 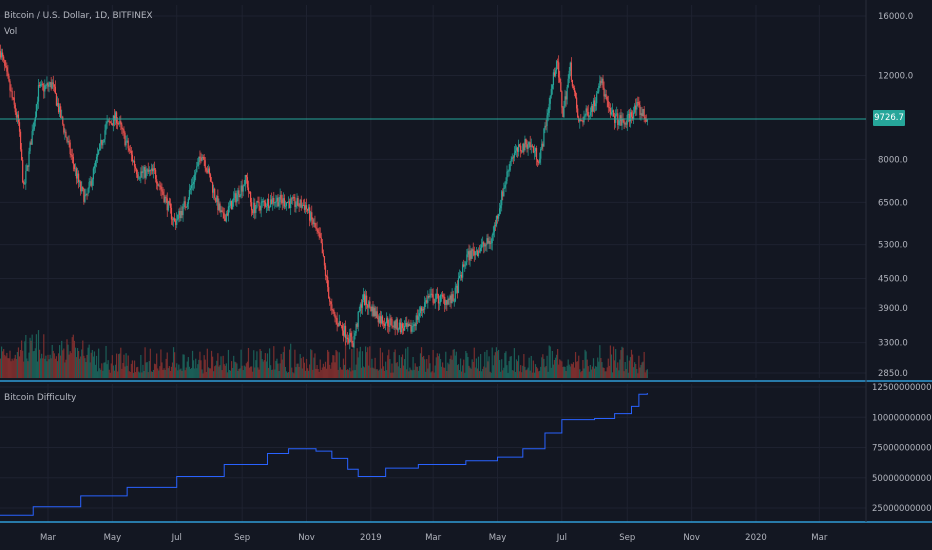 What do you see at coordinates (78, 16) in the screenshot?
I see `symbol-title: Bitcoin / U.S. Dollar, 1D, BITFINEX` at bounding box center [78, 16].